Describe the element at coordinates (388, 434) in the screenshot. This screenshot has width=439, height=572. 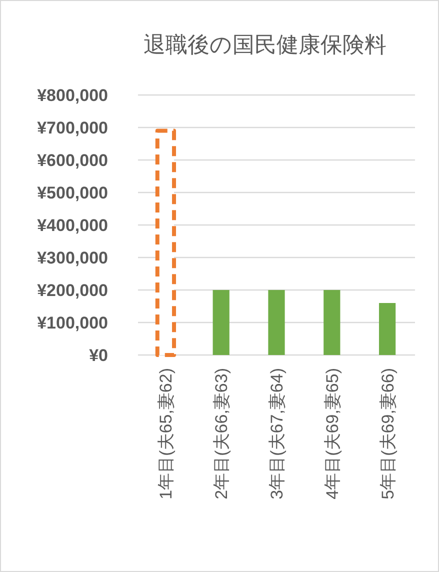
I see `x-tick-label: 5年目(夫69,妻66)` at that location.